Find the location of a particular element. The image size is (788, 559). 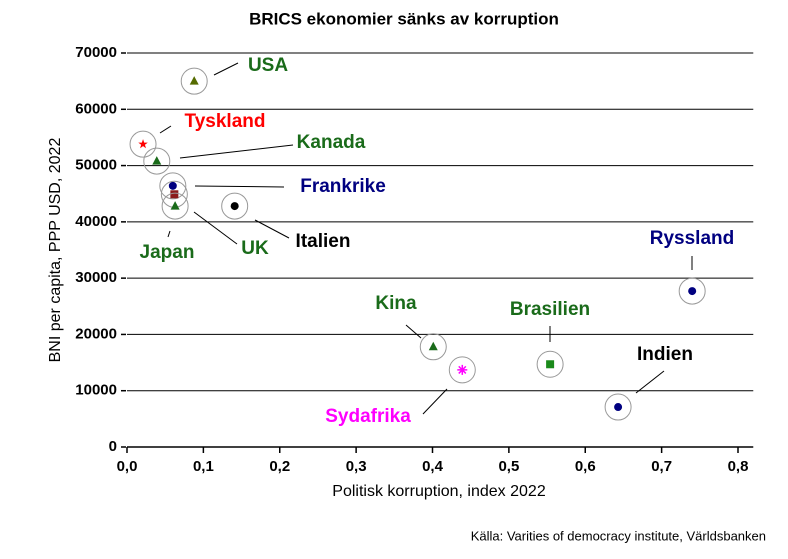

point-label: Sydafrika is located at coordinates (368, 416).